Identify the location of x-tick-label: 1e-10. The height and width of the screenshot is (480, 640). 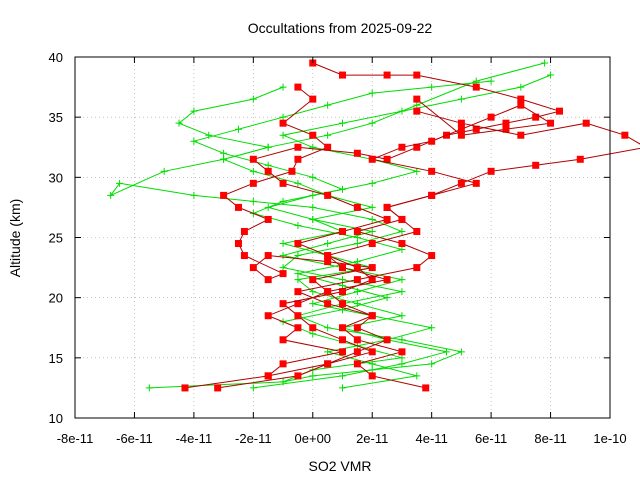
(609, 438).